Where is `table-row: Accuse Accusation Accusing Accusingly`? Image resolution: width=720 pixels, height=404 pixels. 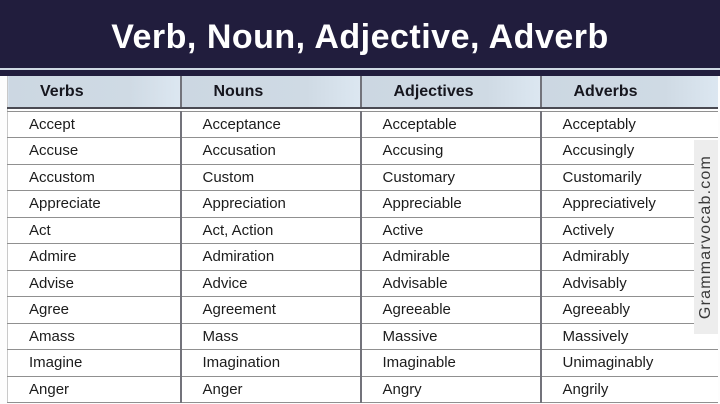 table-row: Accuse Accusation Accusing Accusingly is located at coordinates (362, 151).